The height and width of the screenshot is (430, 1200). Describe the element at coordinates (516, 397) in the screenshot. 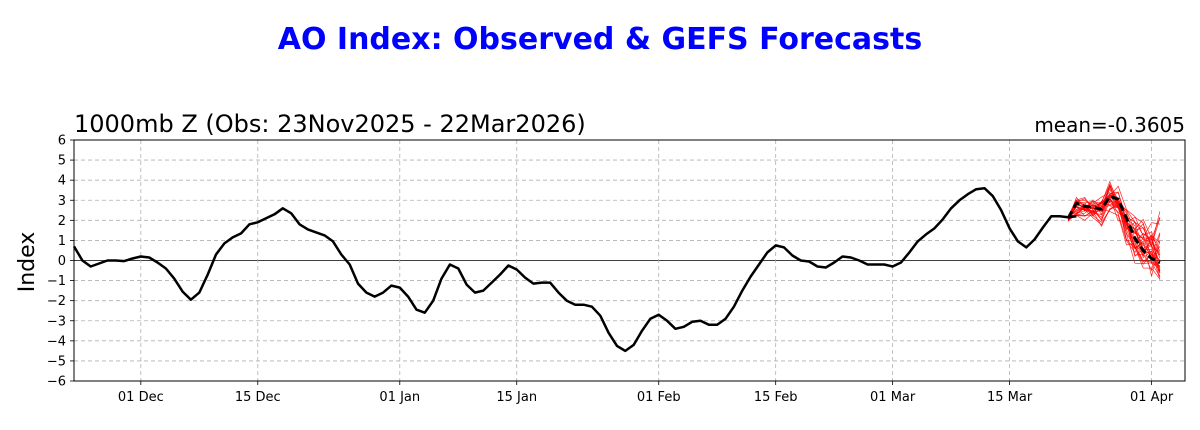

I see `x-tick-label: 15 Jan` at that location.